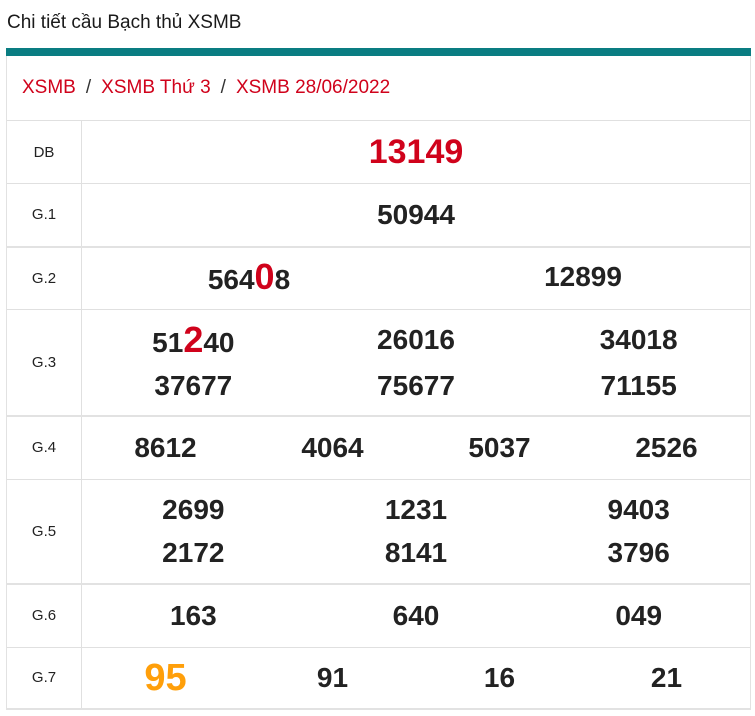 This screenshot has width=755, height=716. Describe the element at coordinates (638, 510) in the screenshot. I see `prize-number: 9403` at that location.